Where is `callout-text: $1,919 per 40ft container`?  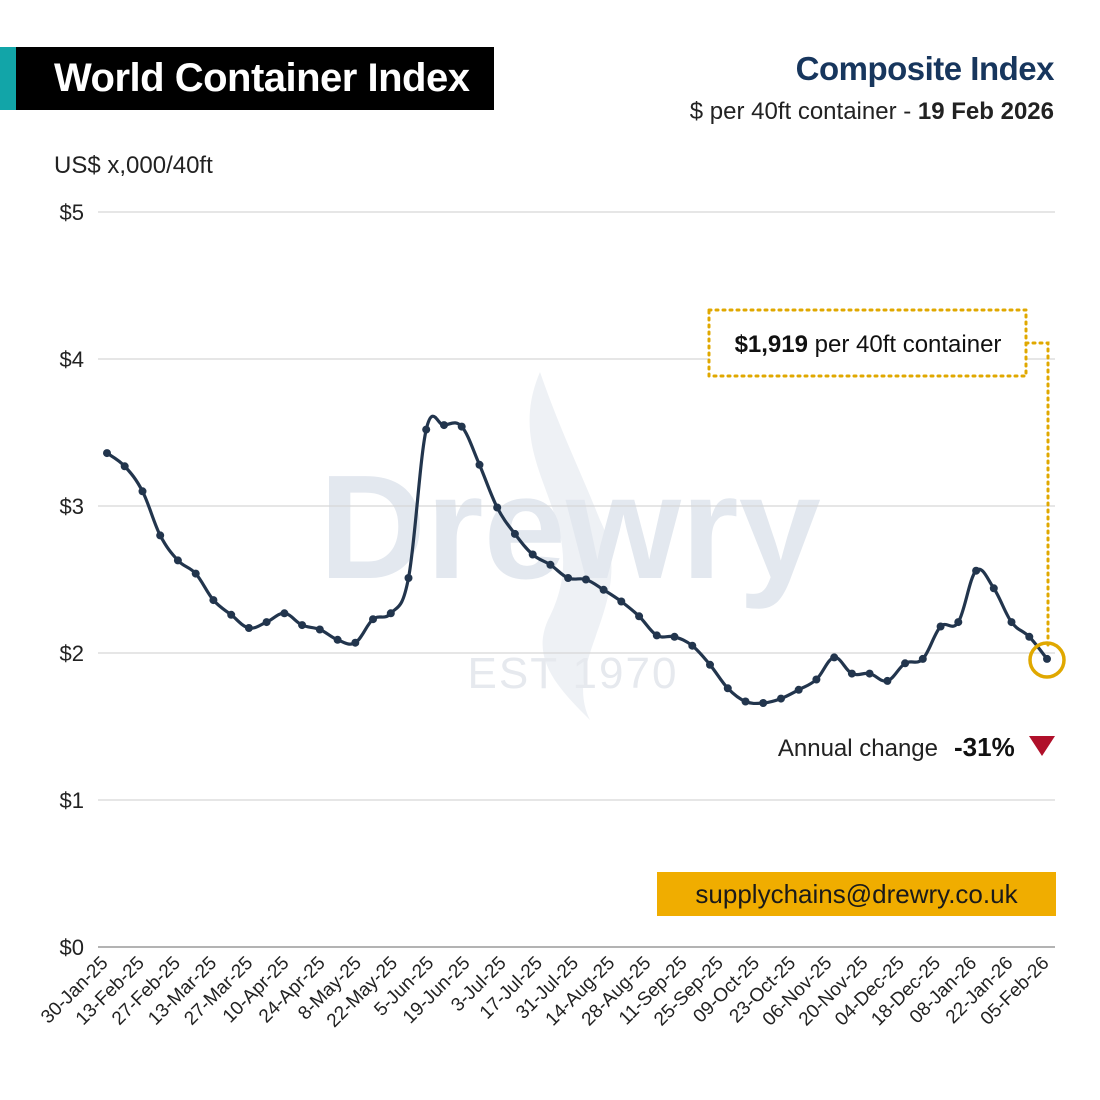
callout-text: $1,919 per 40ft container is located at coordinates (868, 344).